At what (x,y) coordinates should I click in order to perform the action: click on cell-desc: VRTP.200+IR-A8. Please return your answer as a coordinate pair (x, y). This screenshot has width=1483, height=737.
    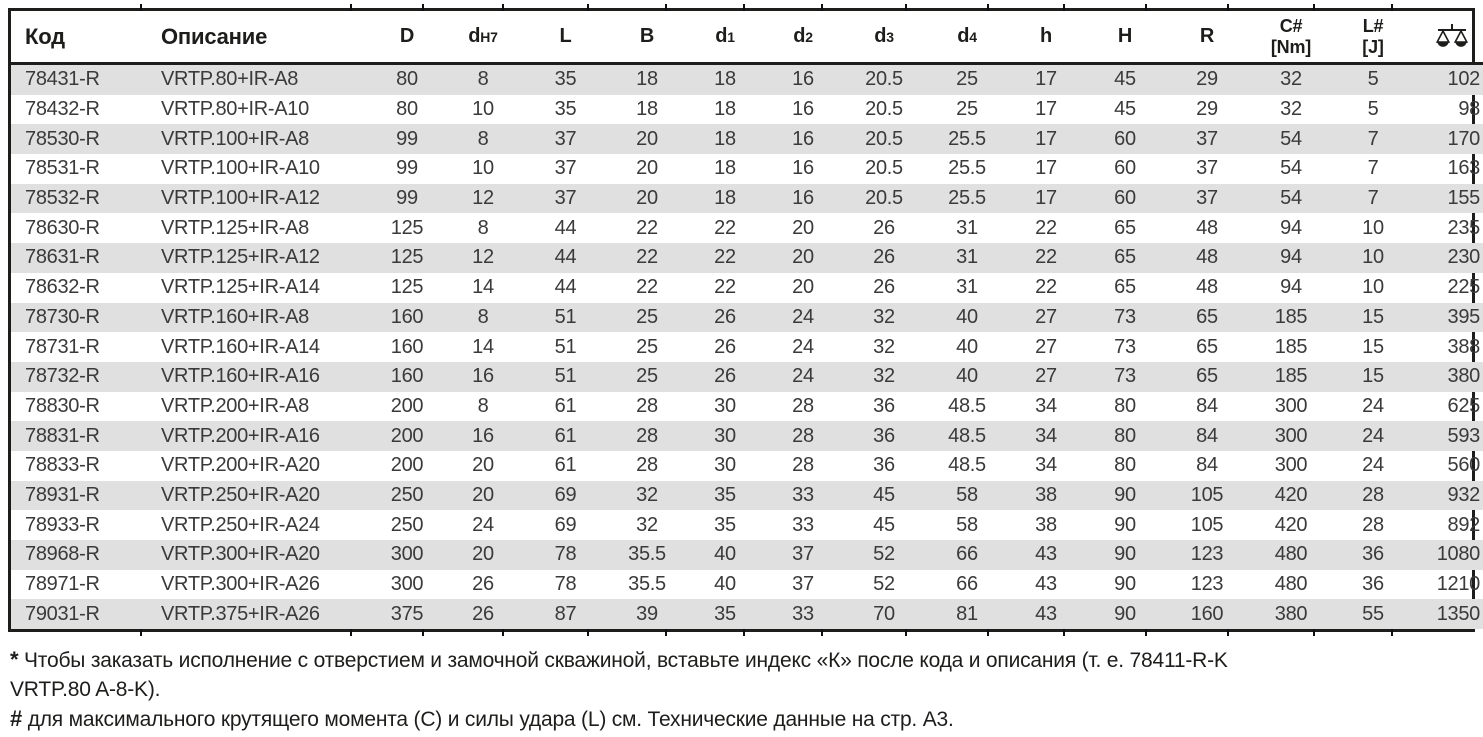
    Looking at the image, I should click on (235, 405).